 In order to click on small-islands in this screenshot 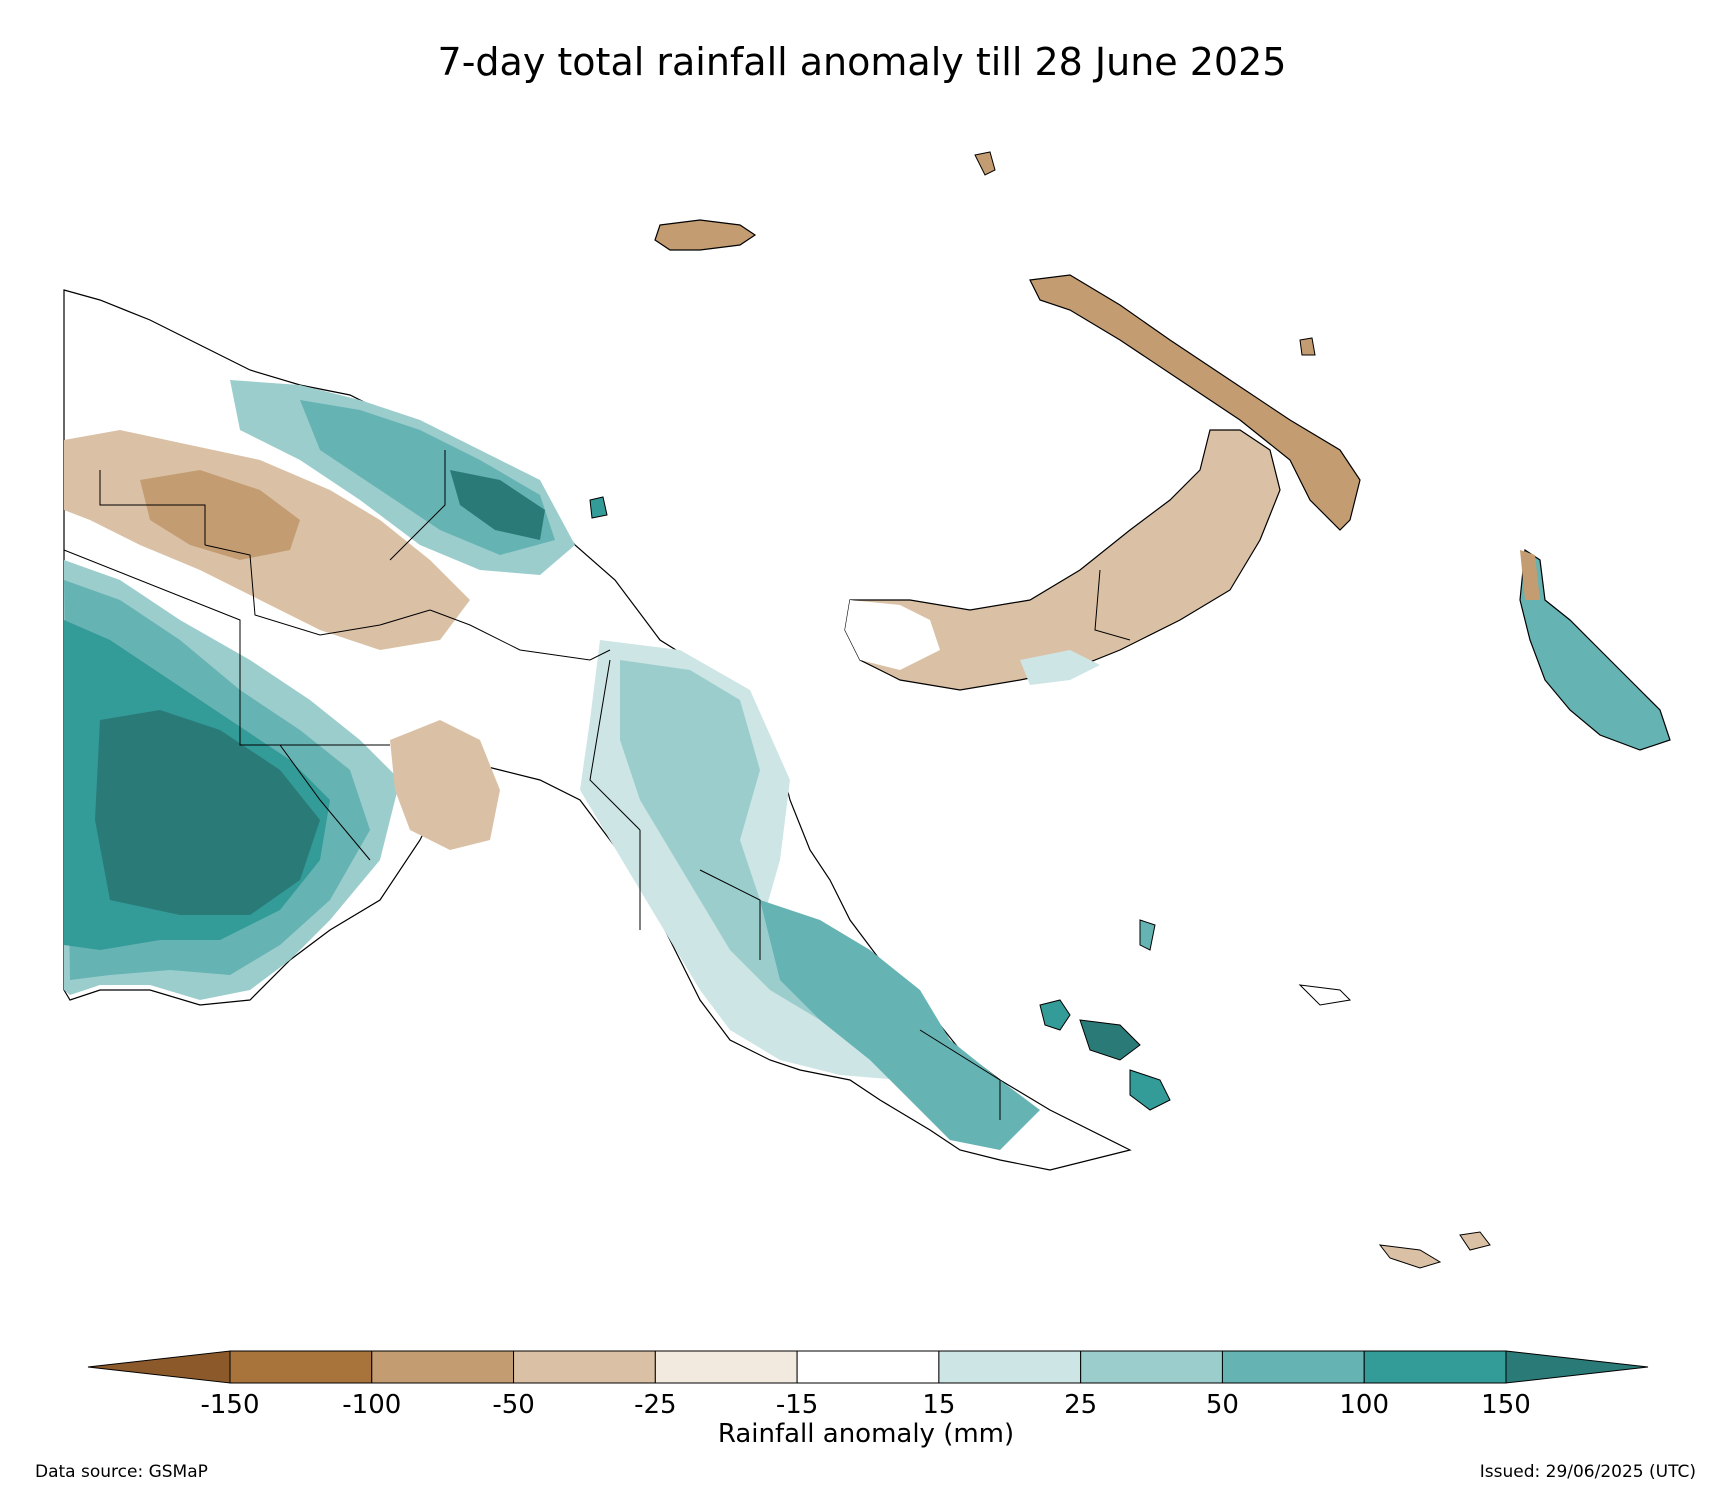, I will do `click(952, 335)`.